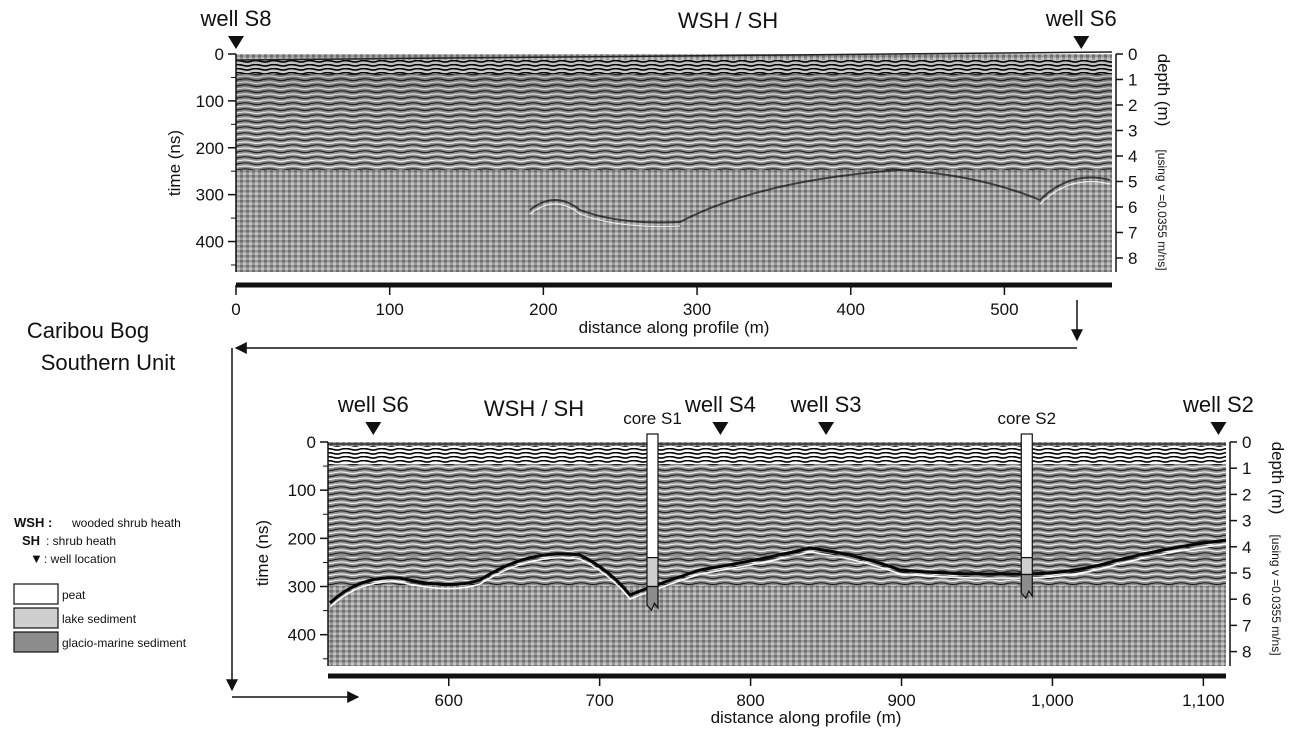 Image resolution: width=1291 pixels, height=733 pixels. I want to click on distance-tick-label: 600, so click(449, 700).